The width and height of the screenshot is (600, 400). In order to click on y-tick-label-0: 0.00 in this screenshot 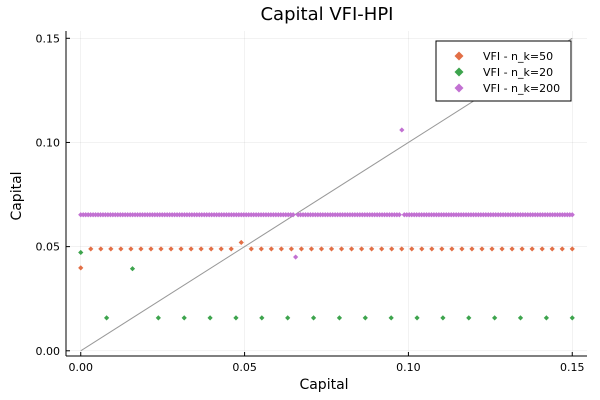, I will do `click(48, 351)`.